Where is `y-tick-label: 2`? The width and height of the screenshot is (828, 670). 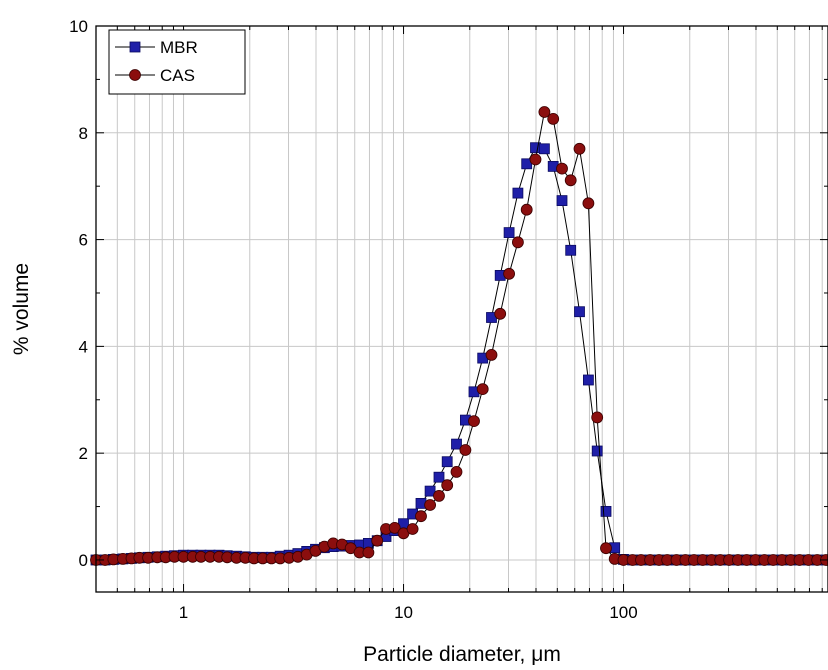 y-tick-label: 2 is located at coordinates (83, 453).